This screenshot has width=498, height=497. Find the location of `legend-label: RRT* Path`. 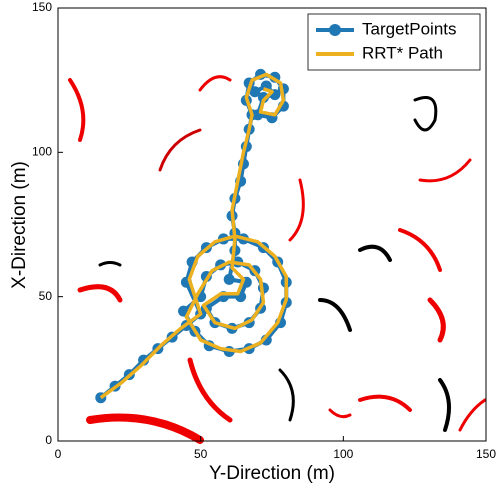

legend-label: RRT* Path is located at coordinates (402, 52).